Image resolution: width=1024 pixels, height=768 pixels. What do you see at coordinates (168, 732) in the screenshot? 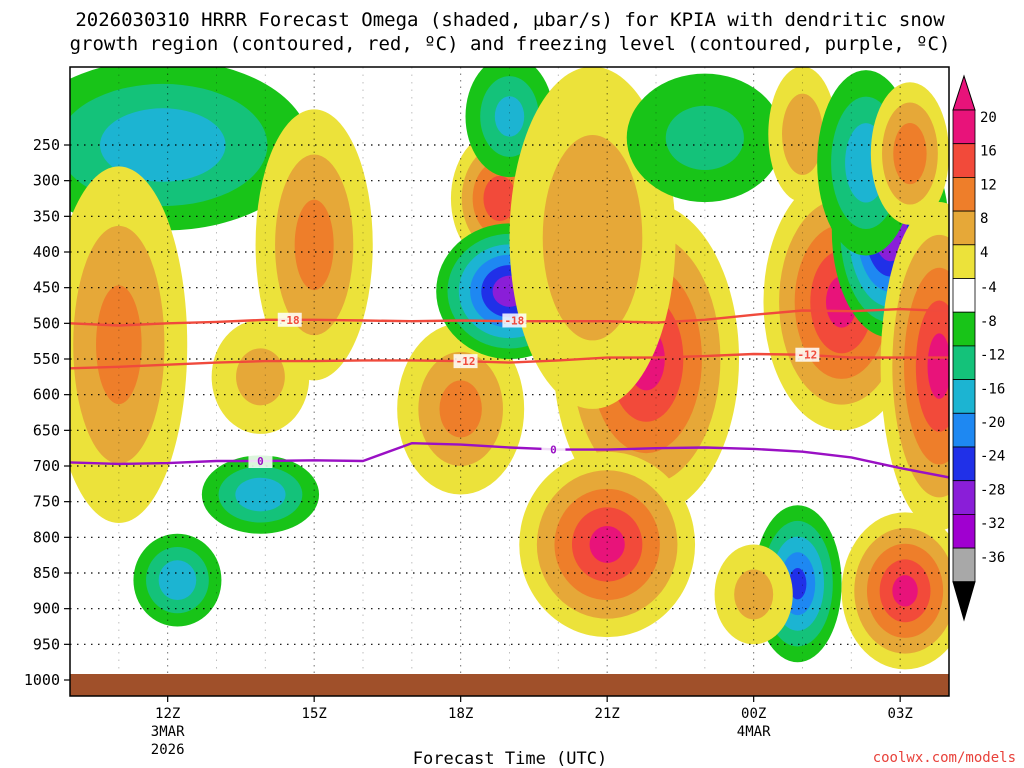
I see `x-tick-date: 3MAR` at bounding box center [168, 732].